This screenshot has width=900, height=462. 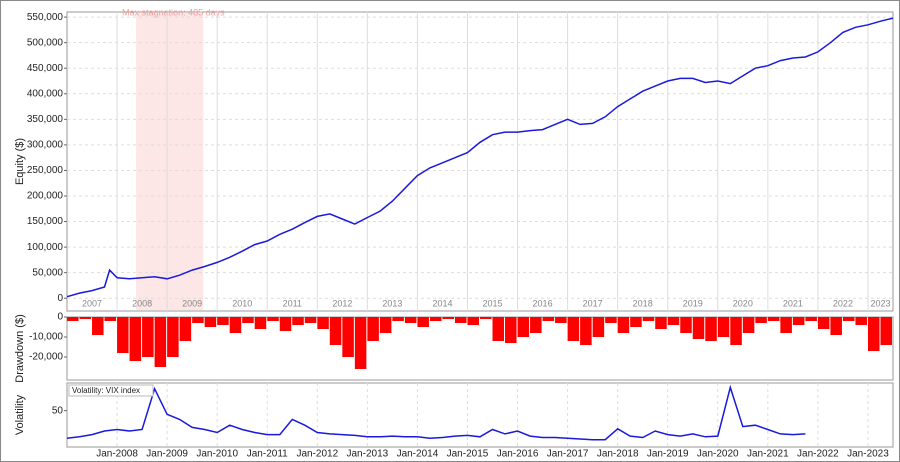 What do you see at coordinates (20, 414) in the screenshot?
I see `y-axis-label: Volatility` at bounding box center [20, 414].